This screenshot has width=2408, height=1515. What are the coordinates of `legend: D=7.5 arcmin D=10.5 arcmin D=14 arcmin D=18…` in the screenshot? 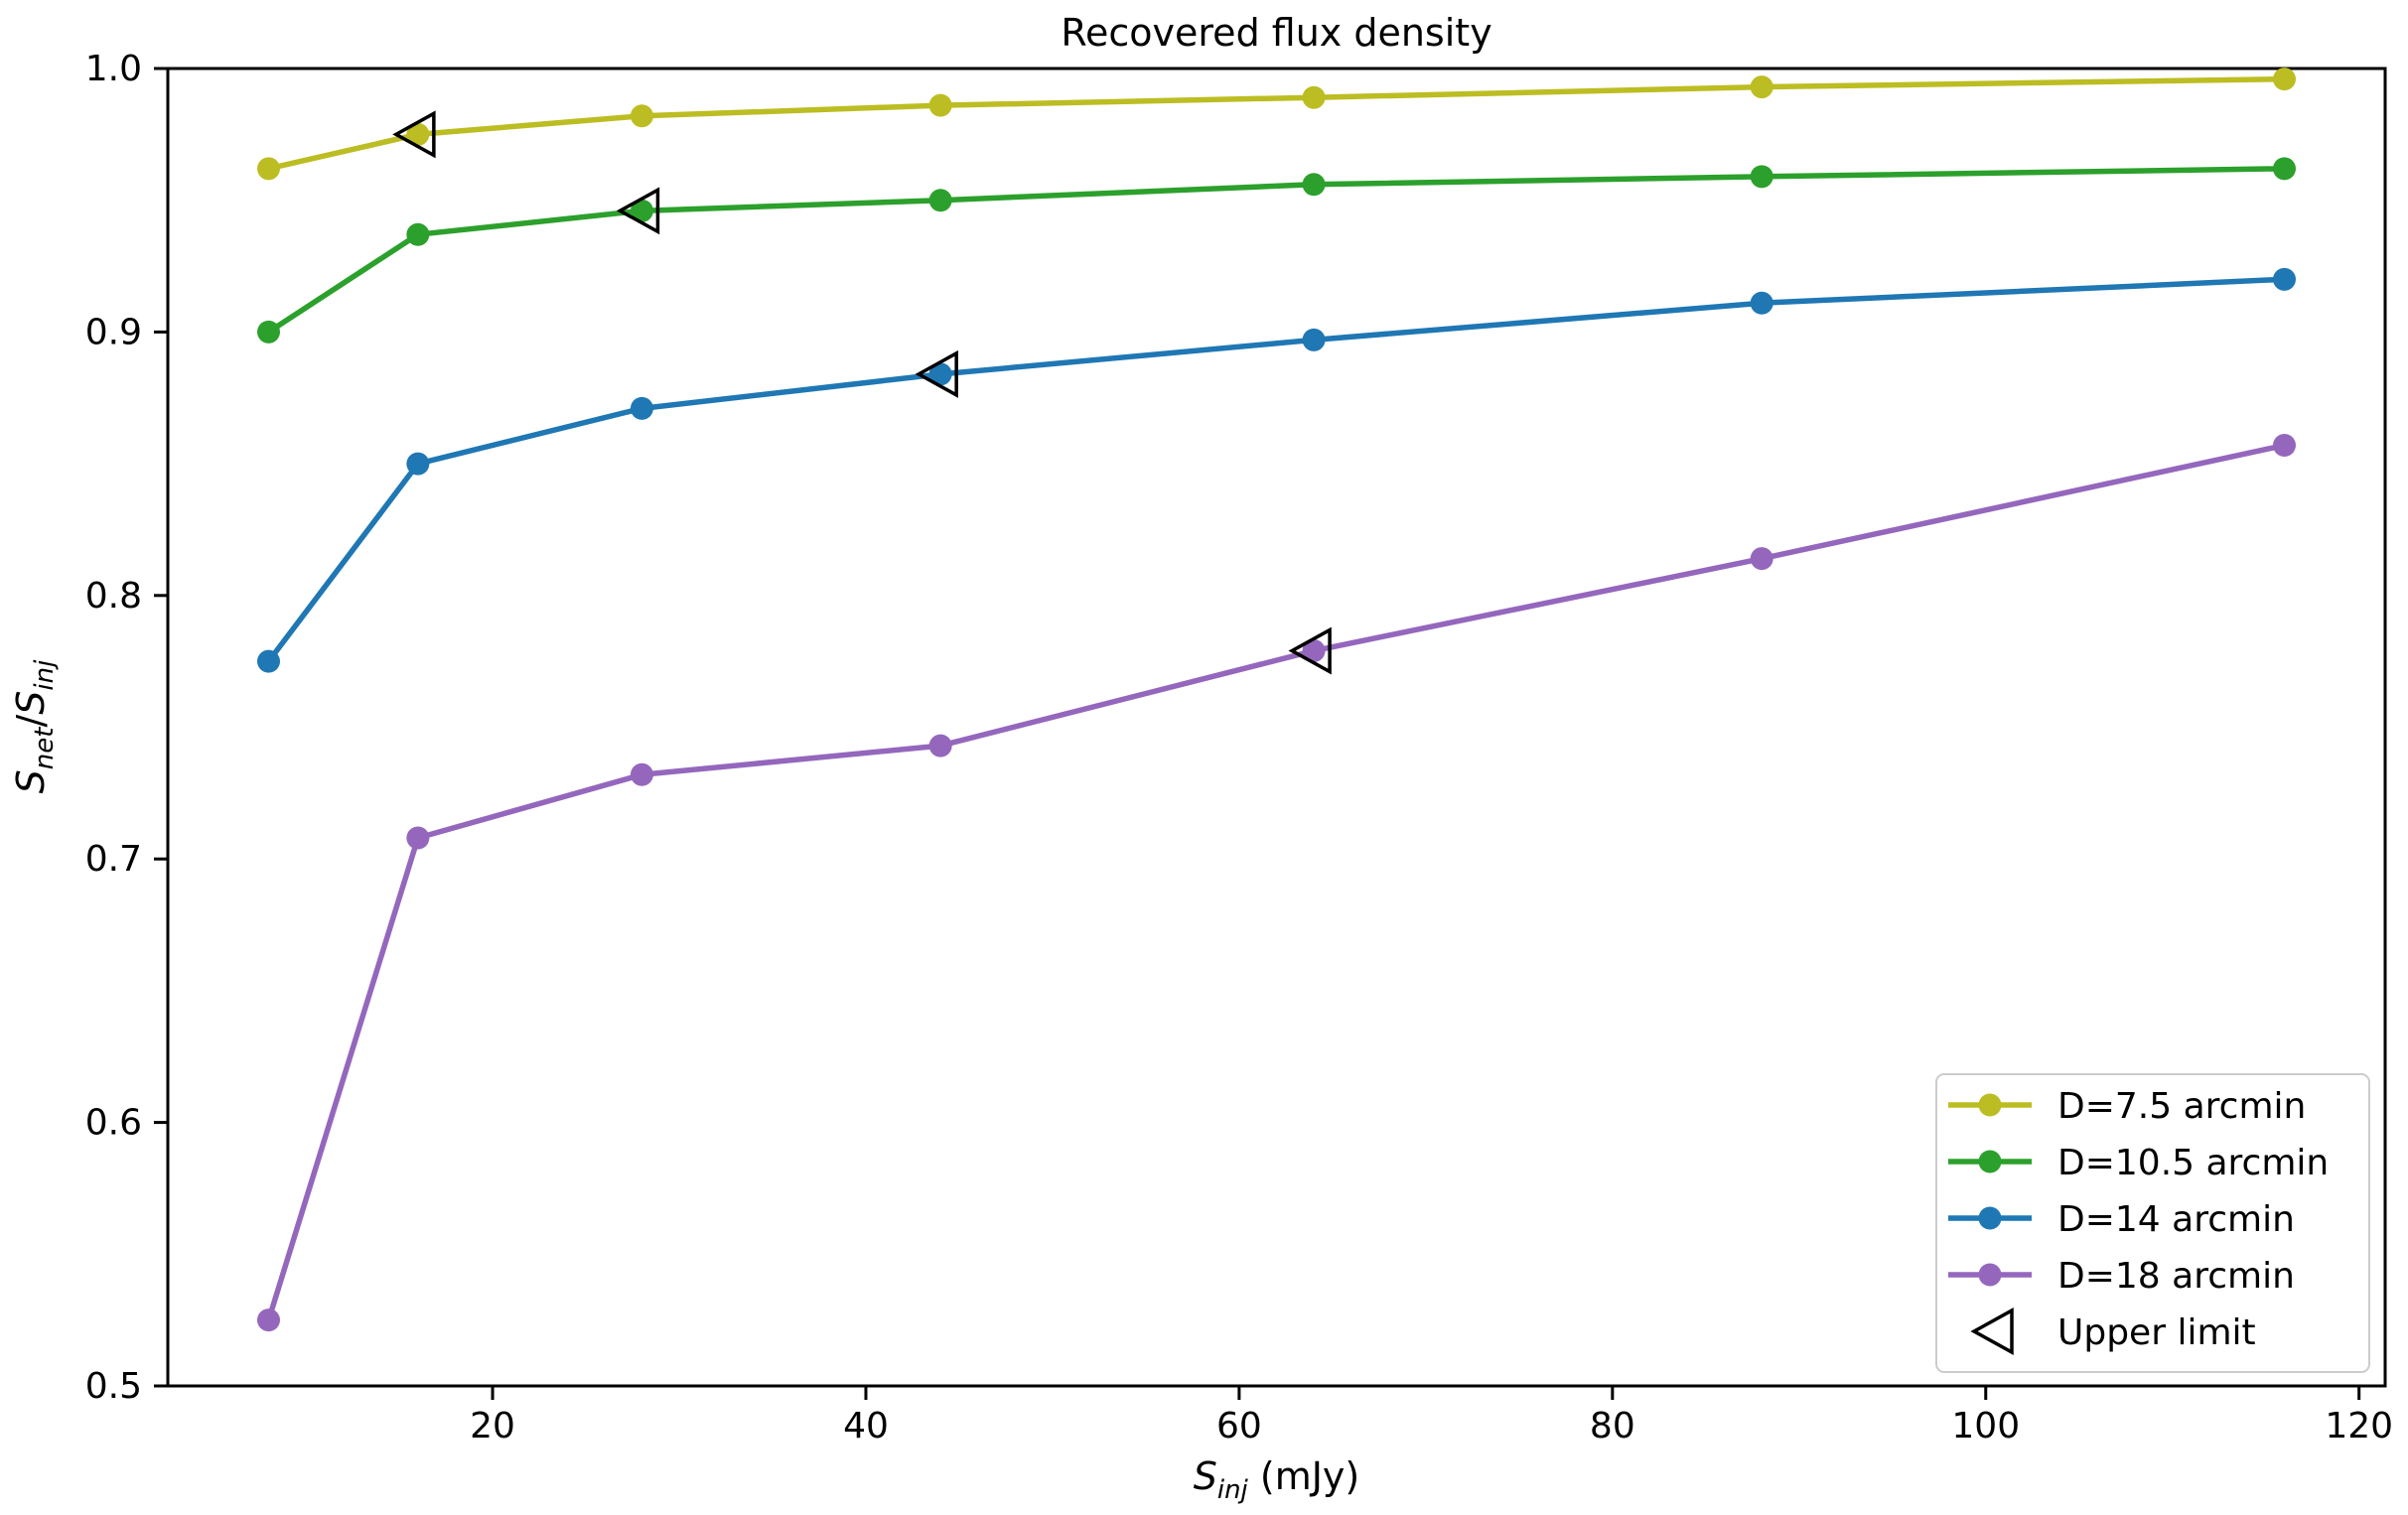 It's located at (2152, 1223).